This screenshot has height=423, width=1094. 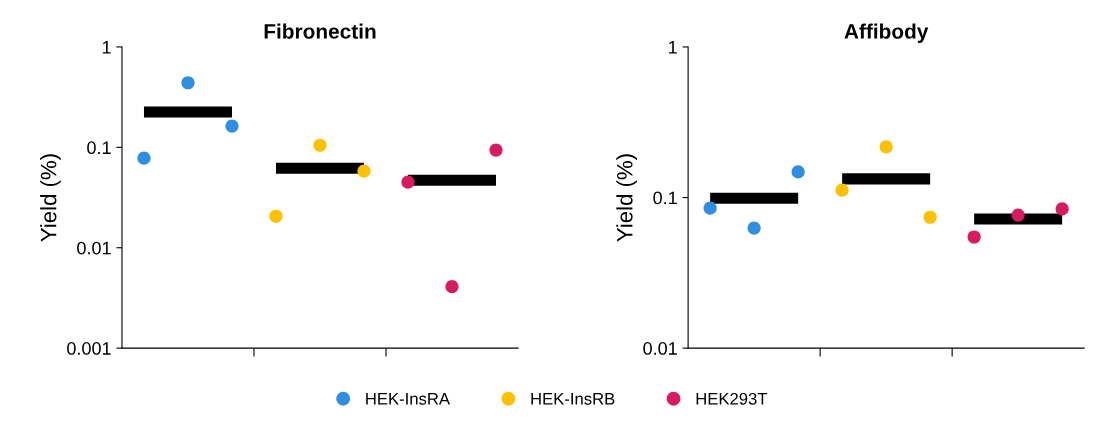 I want to click on legend-label: HEK-InsRA, so click(x=408, y=399).